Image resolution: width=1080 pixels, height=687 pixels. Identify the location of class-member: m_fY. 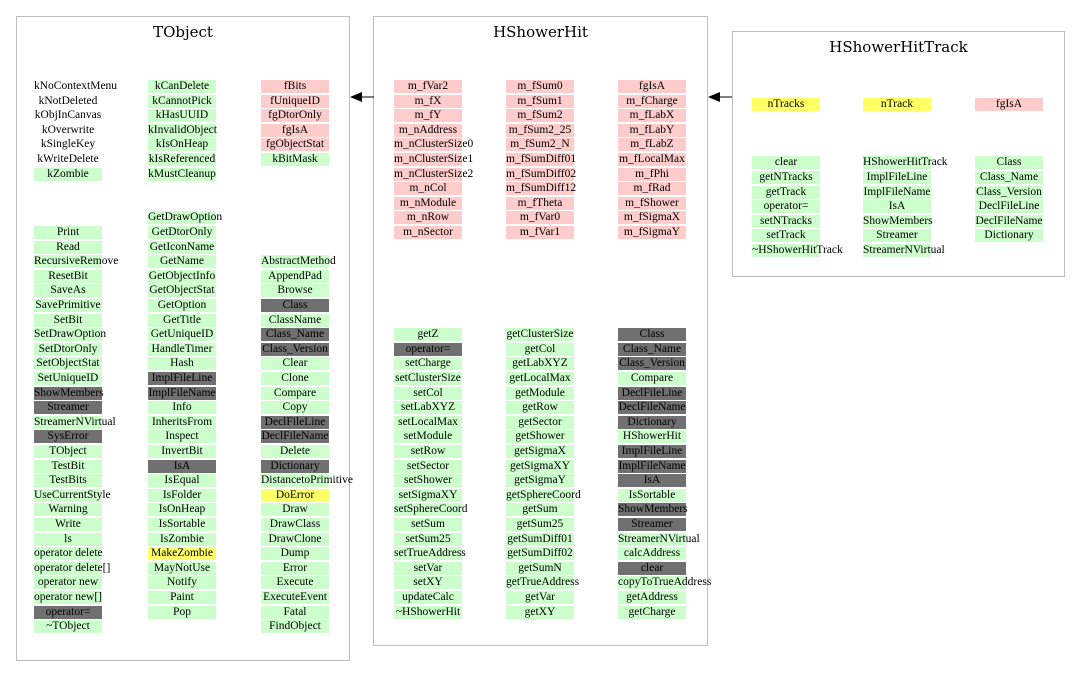
(428, 116).